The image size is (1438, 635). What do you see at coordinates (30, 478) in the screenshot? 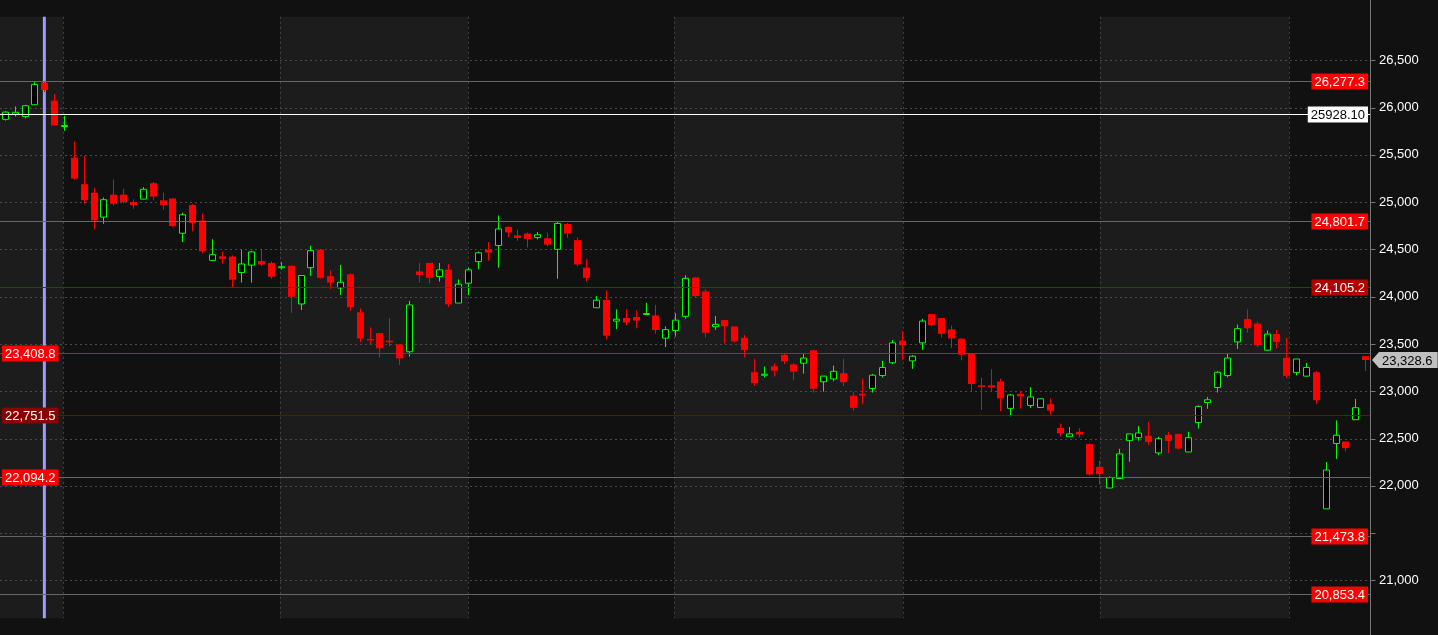
I see `ref-line-label: 22,094.2` at bounding box center [30, 478].